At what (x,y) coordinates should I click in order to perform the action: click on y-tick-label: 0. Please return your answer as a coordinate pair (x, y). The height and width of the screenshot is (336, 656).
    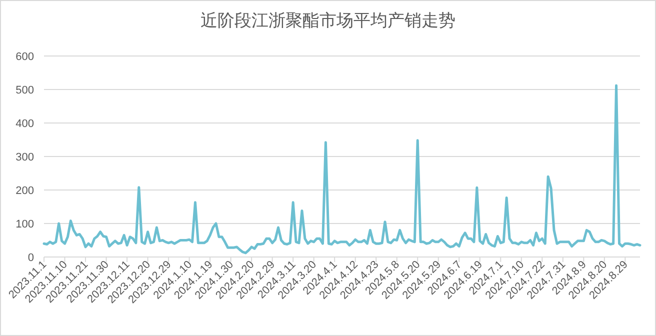
    Looking at the image, I should click on (31, 258).